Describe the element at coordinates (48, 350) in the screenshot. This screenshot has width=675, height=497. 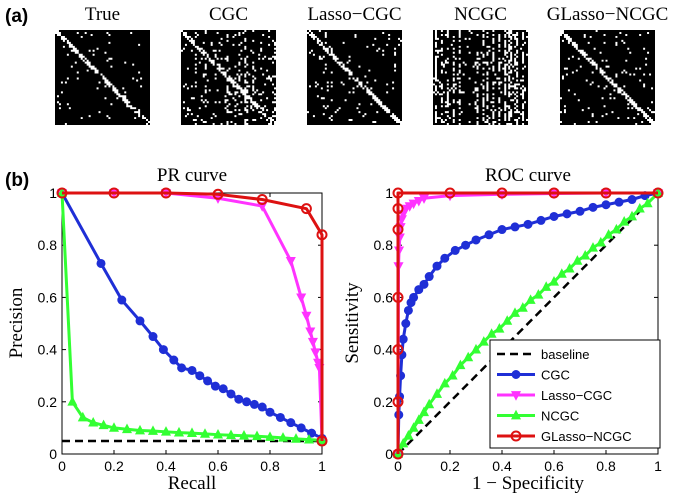
I see `y-tick-label: 0.4` at that location.